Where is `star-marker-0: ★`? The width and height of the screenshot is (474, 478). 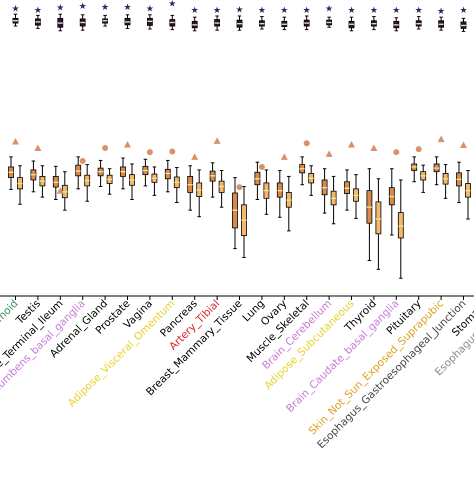 star-marker-0: ★ is located at coordinates (15, 9).